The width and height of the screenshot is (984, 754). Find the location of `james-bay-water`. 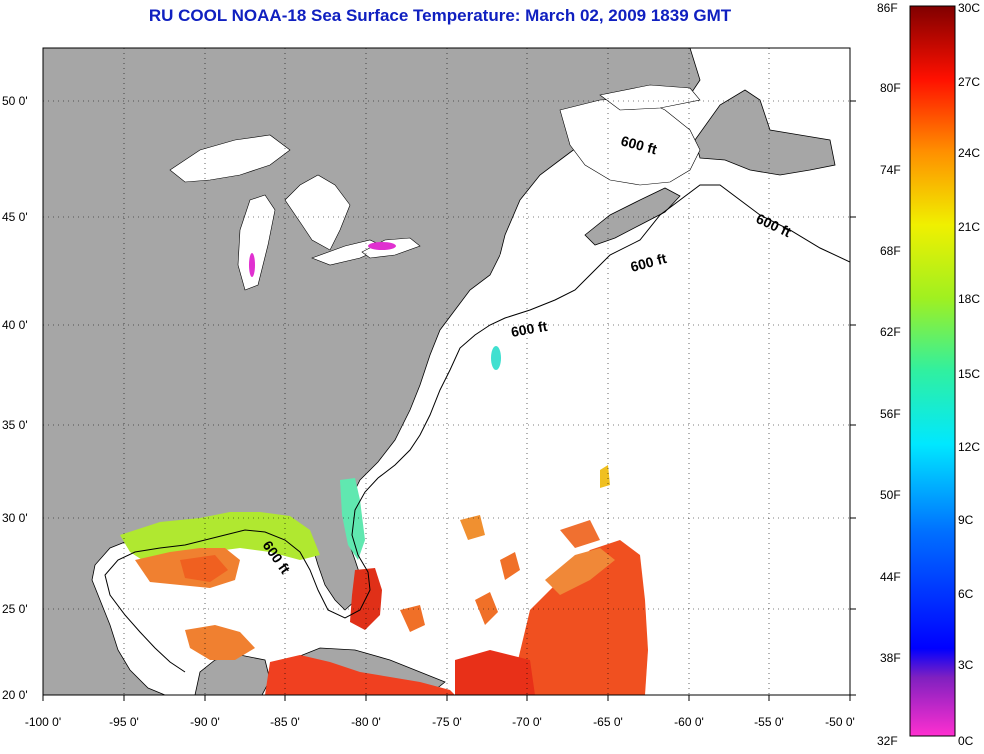

james-bay-water is located at coordinates (650, 97).